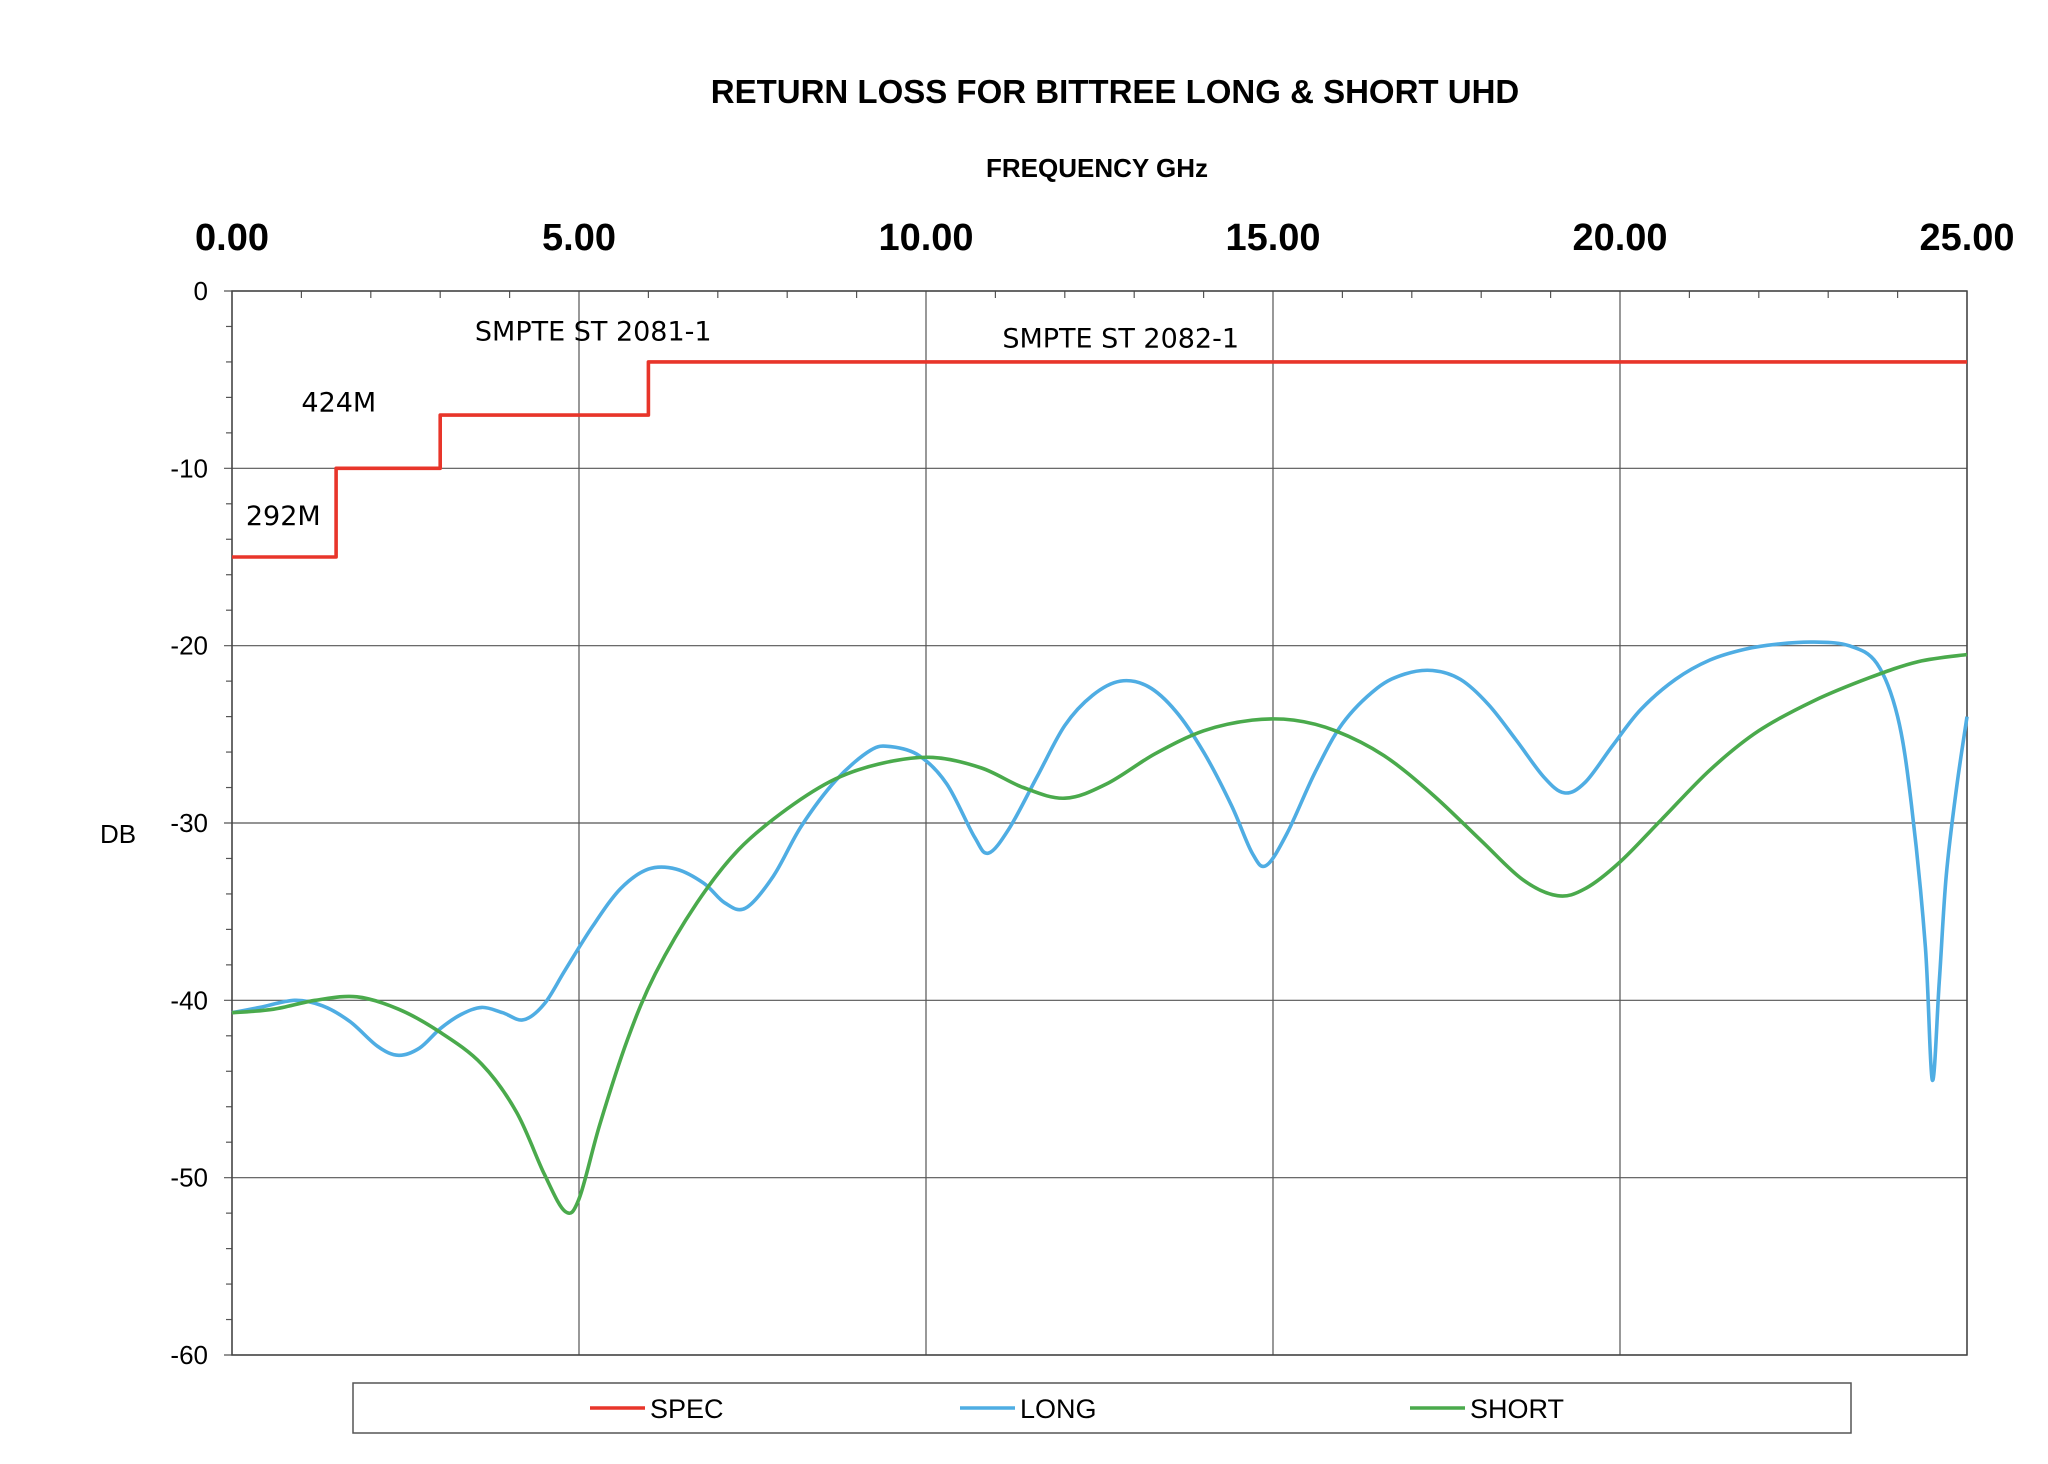 This screenshot has height=1464, width=2048. I want to click on legend: SPEC LONG SHORT, so click(1102, 1408).